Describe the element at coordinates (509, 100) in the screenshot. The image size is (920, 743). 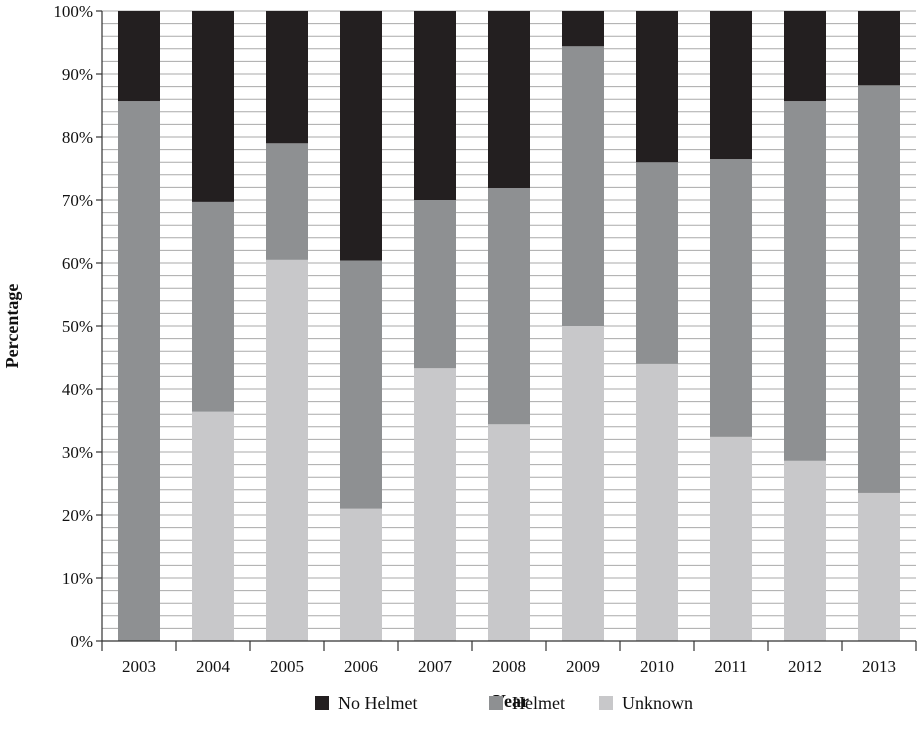
I see `bar-2008-no-helmet` at that location.